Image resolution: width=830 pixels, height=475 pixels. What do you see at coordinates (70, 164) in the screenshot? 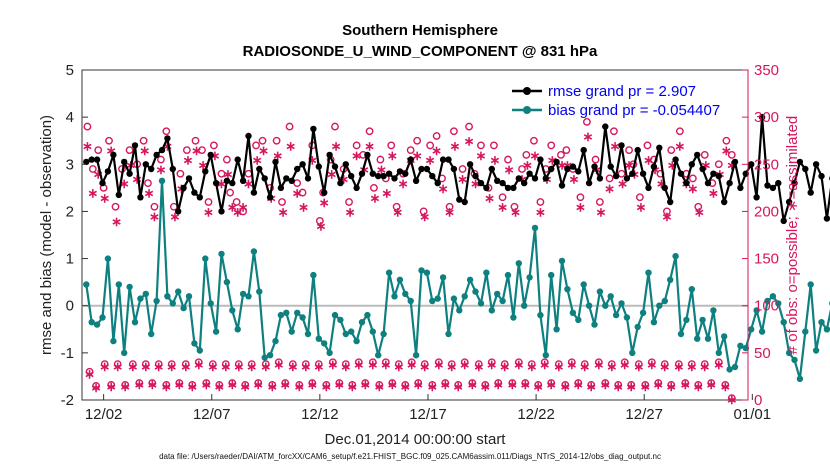
I see `y-left-tick-label: 3` at bounding box center [70, 164].